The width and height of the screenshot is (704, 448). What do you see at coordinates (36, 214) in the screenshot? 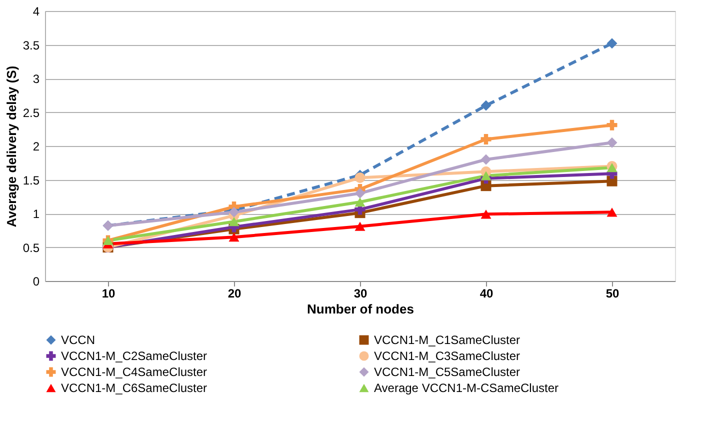
I see `y-tick-label: 1` at bounding box center [36, 214].